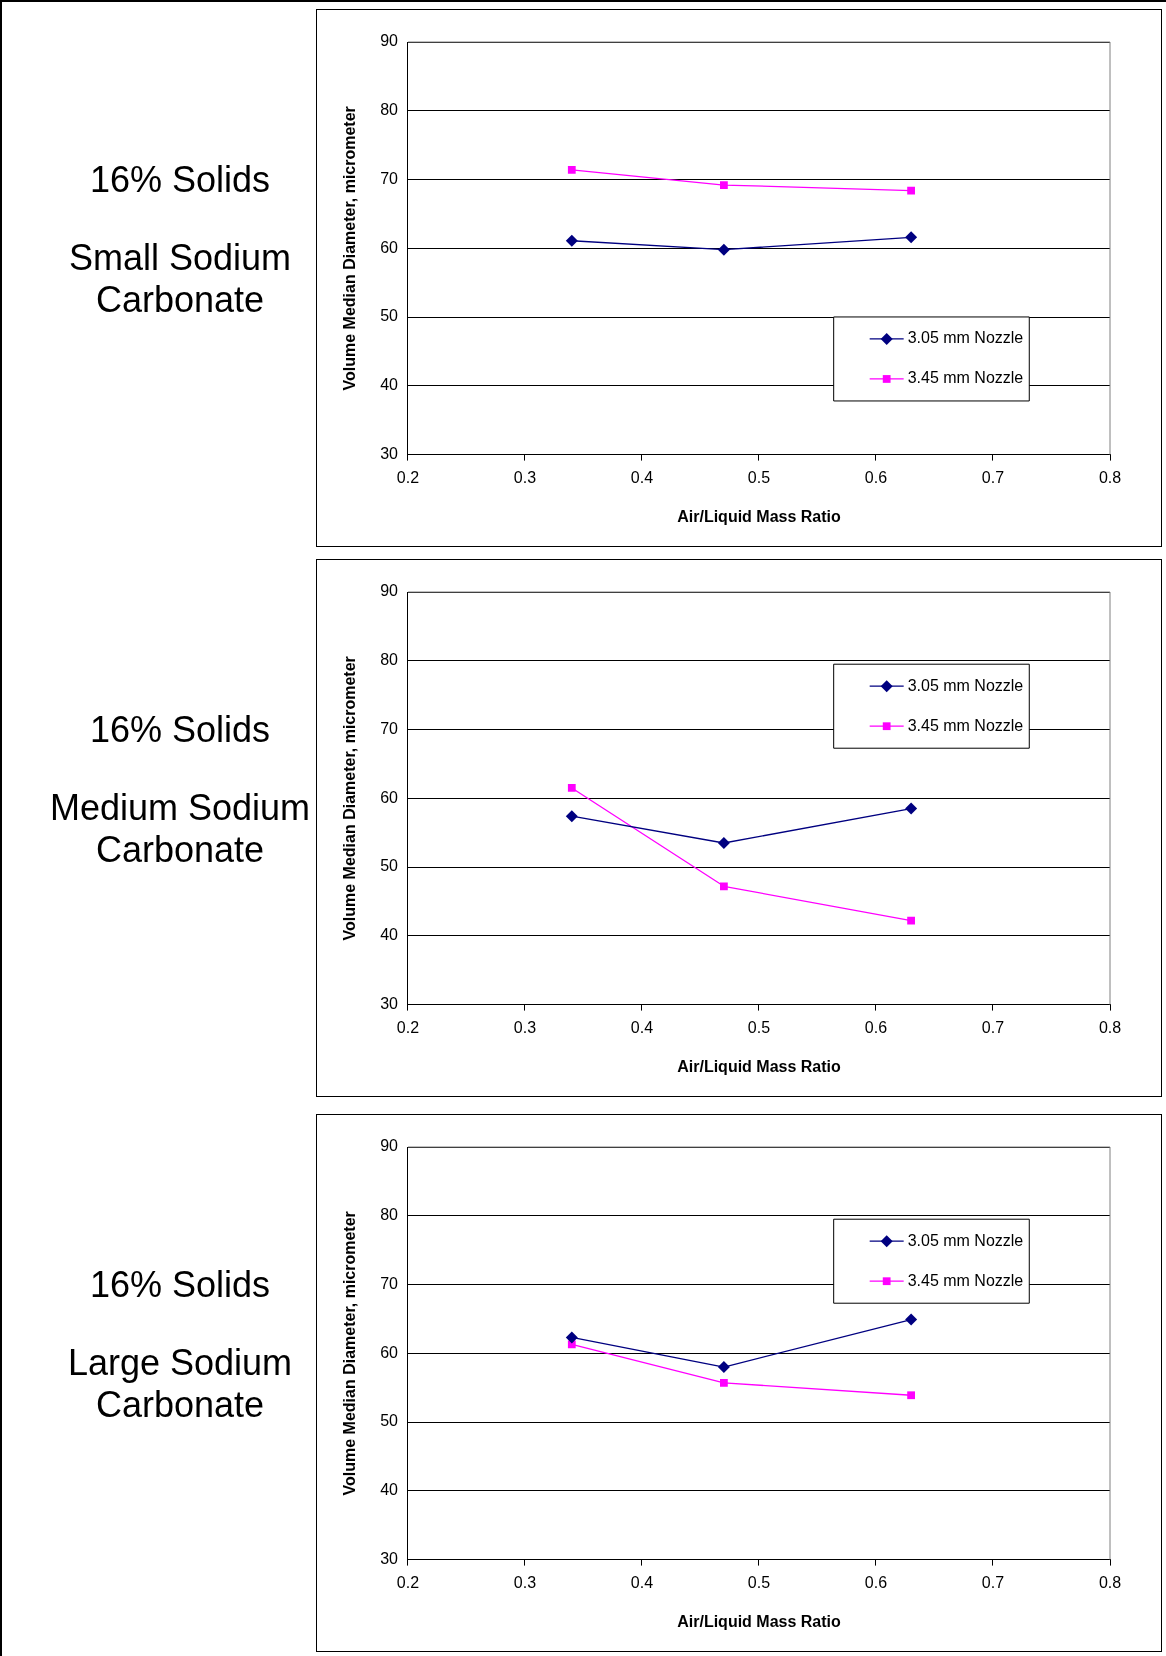 This screenshot has width=1166, height=1656. Describe the element at coordinates (180, 828) in the screenshot. I see `text: Medium Sodium Carbonate` at that location.